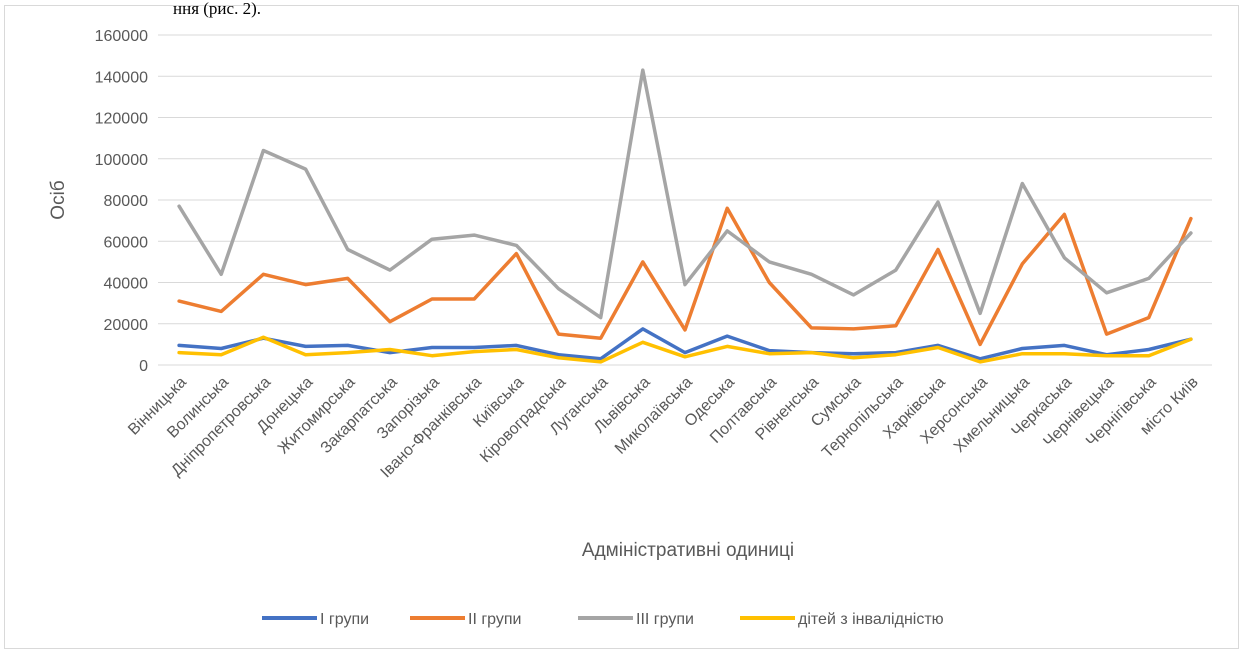  What do you see at coordinates (126, 242) in the screenshot?
I see `y-tick-label: 60000` at bounding box center [126, 242].